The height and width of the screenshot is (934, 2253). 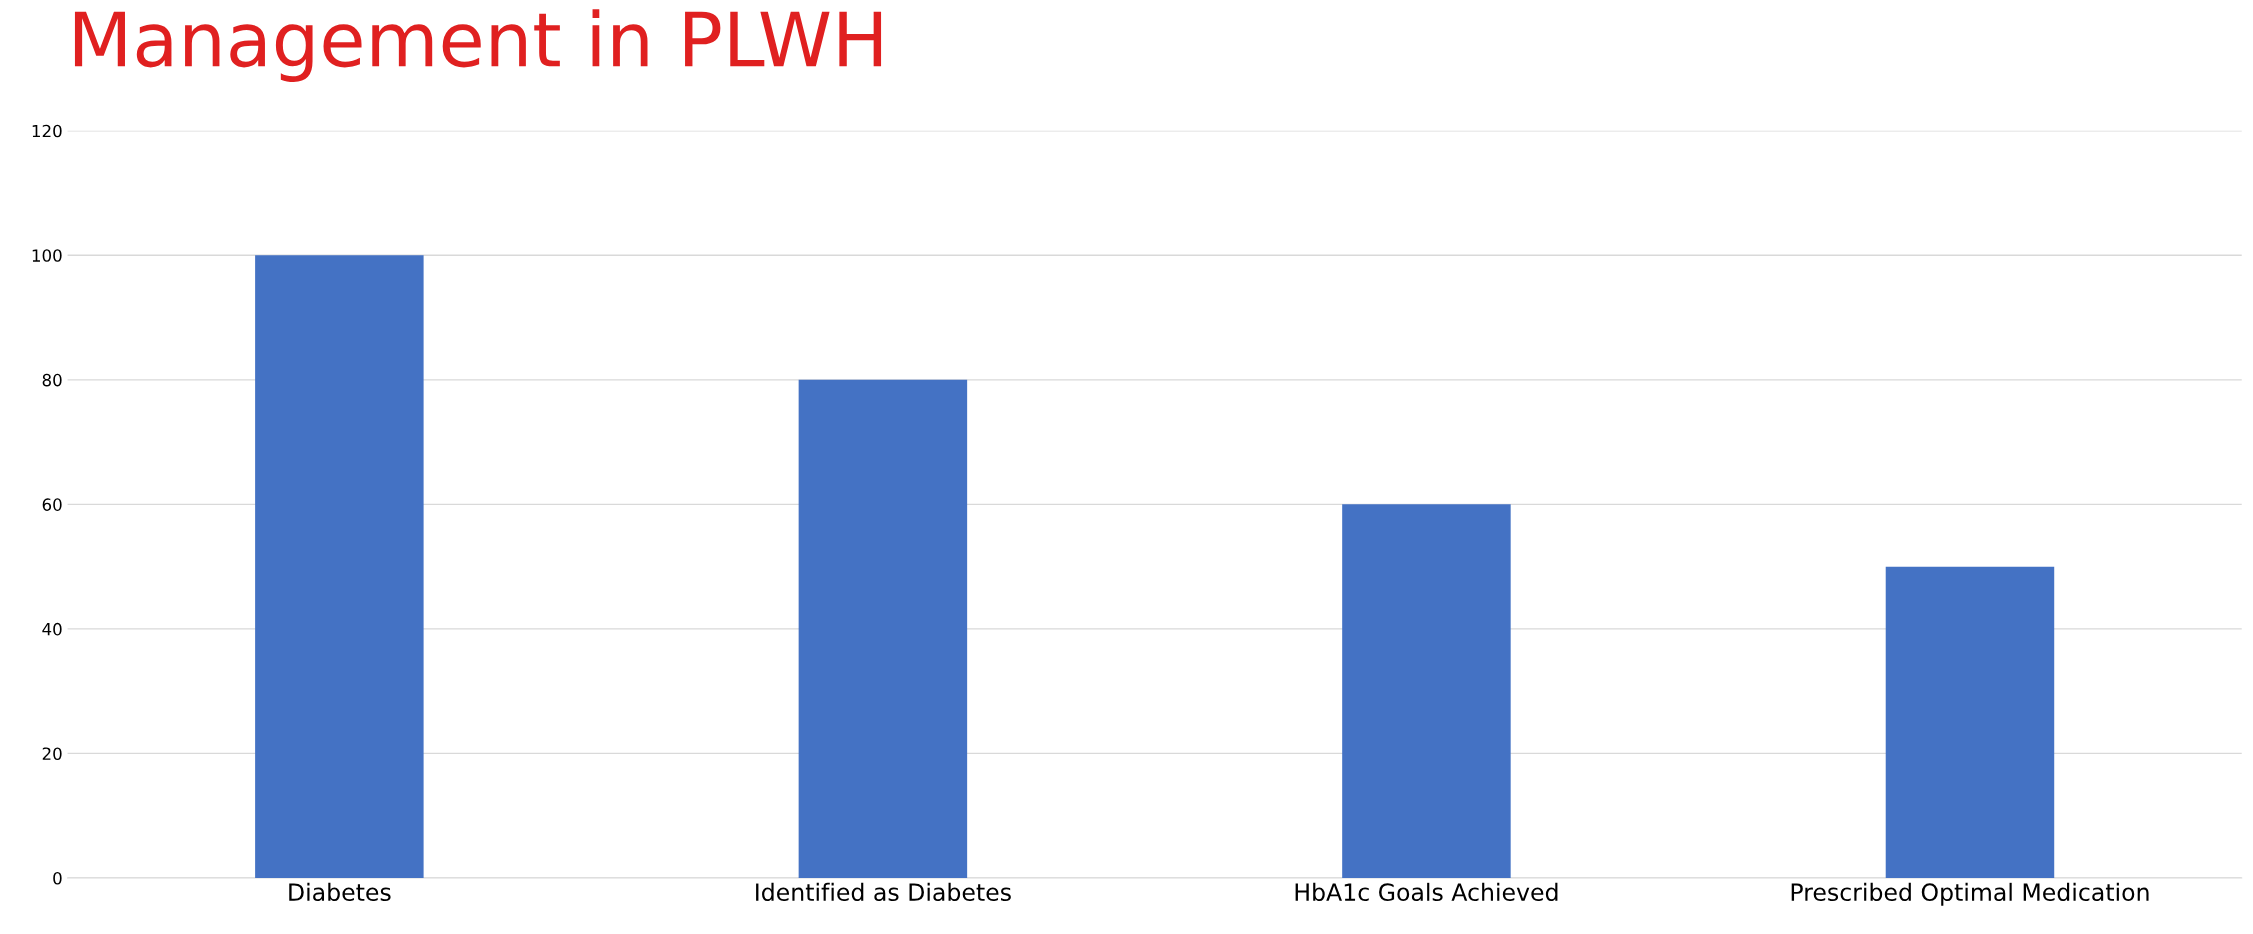 What do you see at coordinates (1426, 892) in the screenshot?
I see `x-tick-label: HbA1c Goals Achieved` at bounding box center [1426, 892].